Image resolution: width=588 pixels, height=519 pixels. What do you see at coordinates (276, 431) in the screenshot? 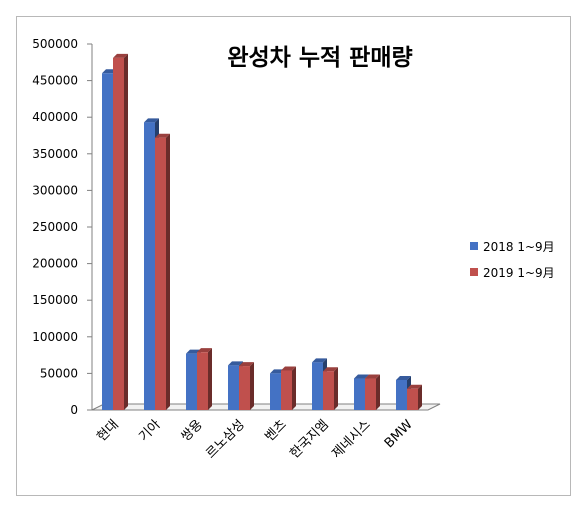
I see `x-tick-label: 벤츠` at bounding box center [276, 431].